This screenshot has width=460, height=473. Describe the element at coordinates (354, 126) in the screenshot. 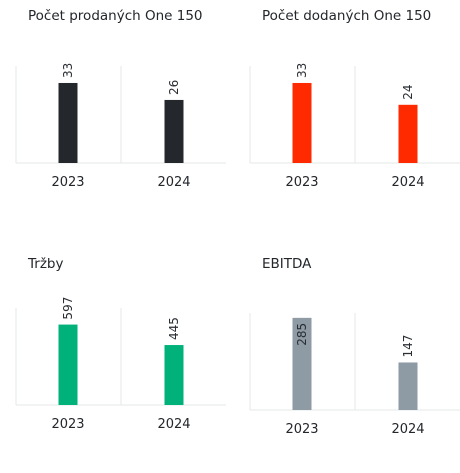

I see `bar-chart-delivered: 33 2023 24 2024` at that location.